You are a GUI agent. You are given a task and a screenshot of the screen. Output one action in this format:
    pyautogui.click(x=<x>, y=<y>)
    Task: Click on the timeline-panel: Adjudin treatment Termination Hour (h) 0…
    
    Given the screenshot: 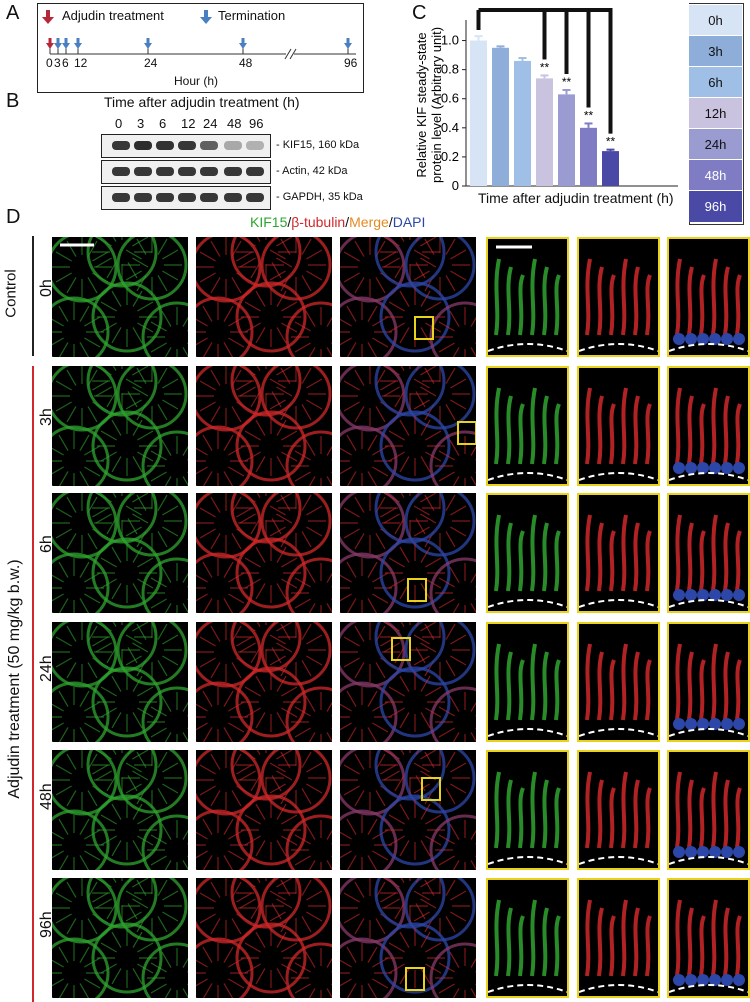 What is the action you would take?
    pyautogui.click(x=200, y=48)
    